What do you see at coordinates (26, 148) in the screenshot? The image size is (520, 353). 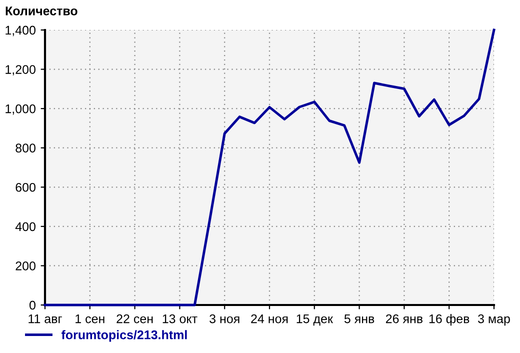 I see `y-tick-label: 800` at bounding box center [26, 148].